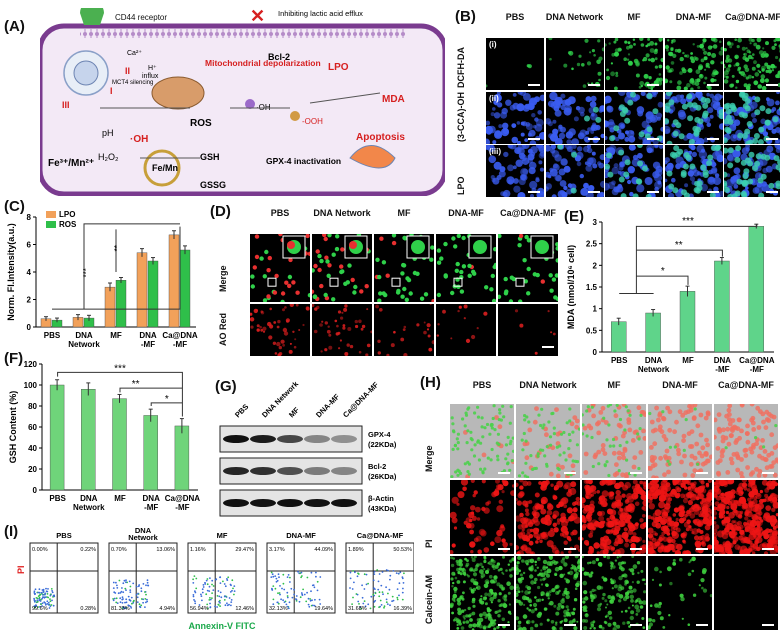  Describe the element at coordinates (752, 118) in the screenshot. I see `micrograph-b` at that location.